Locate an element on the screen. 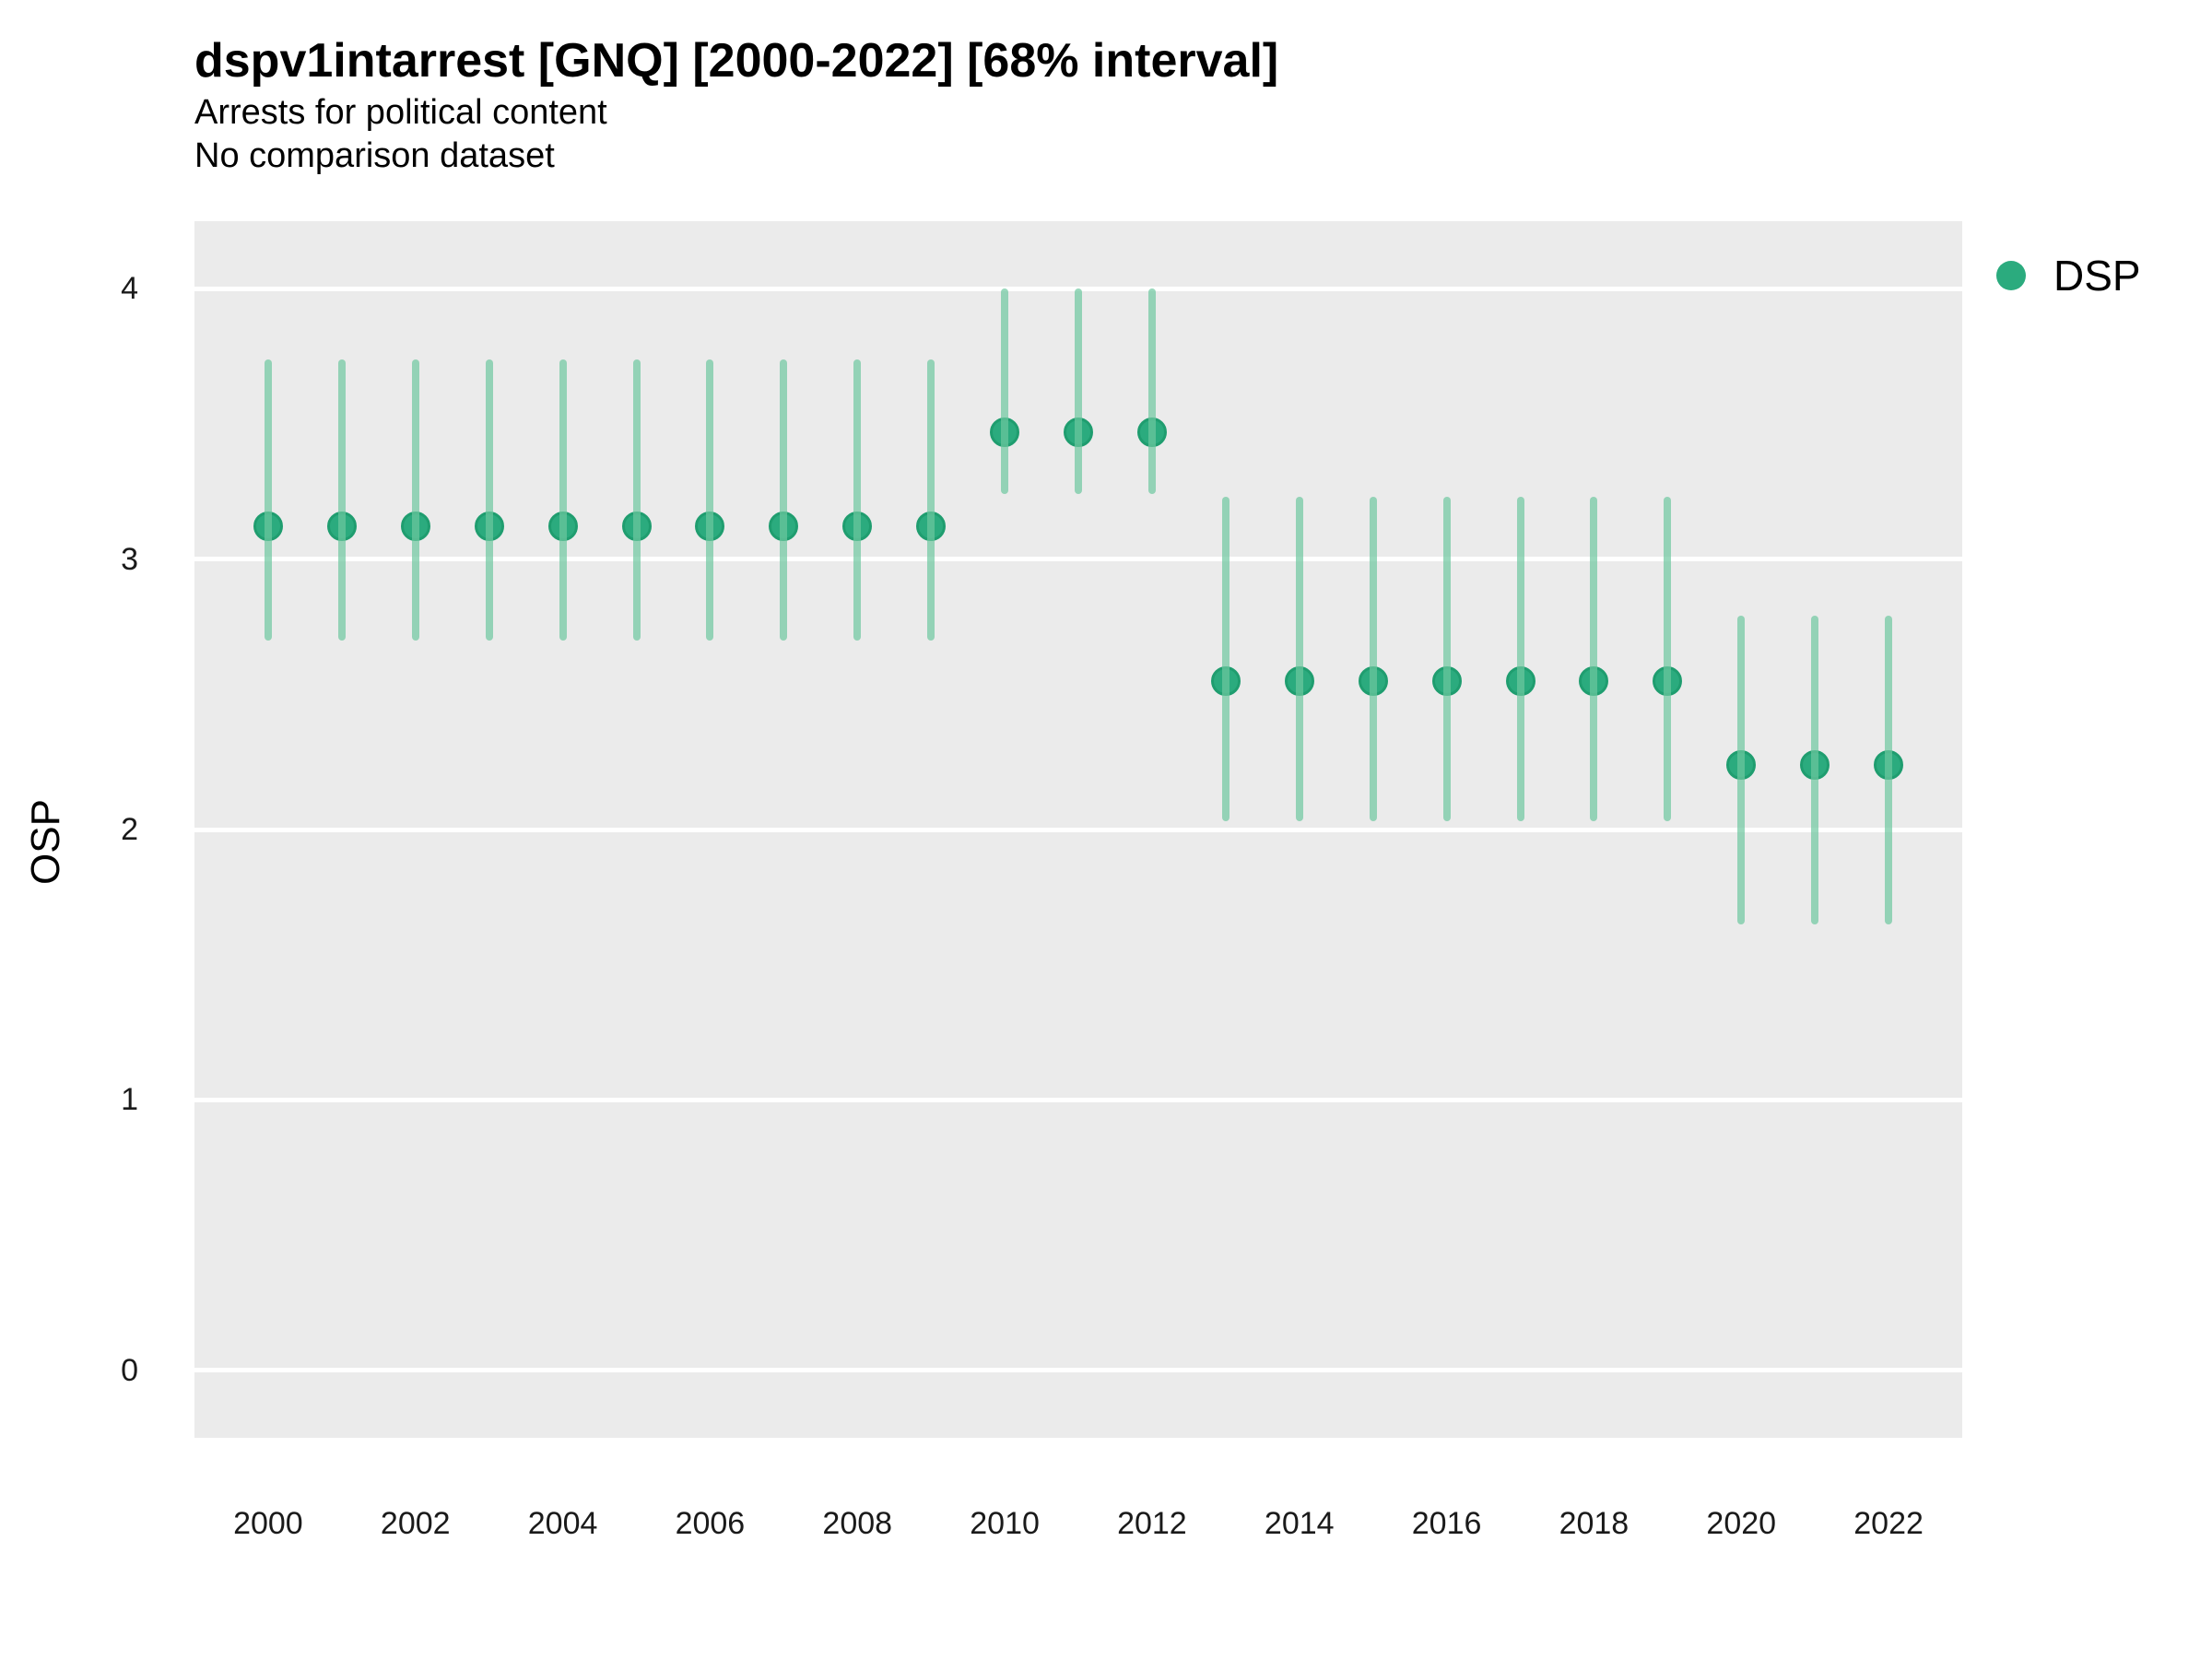 The image size is (2212, 1659). interval-bar-2005 is located at coordinates (636, 500).